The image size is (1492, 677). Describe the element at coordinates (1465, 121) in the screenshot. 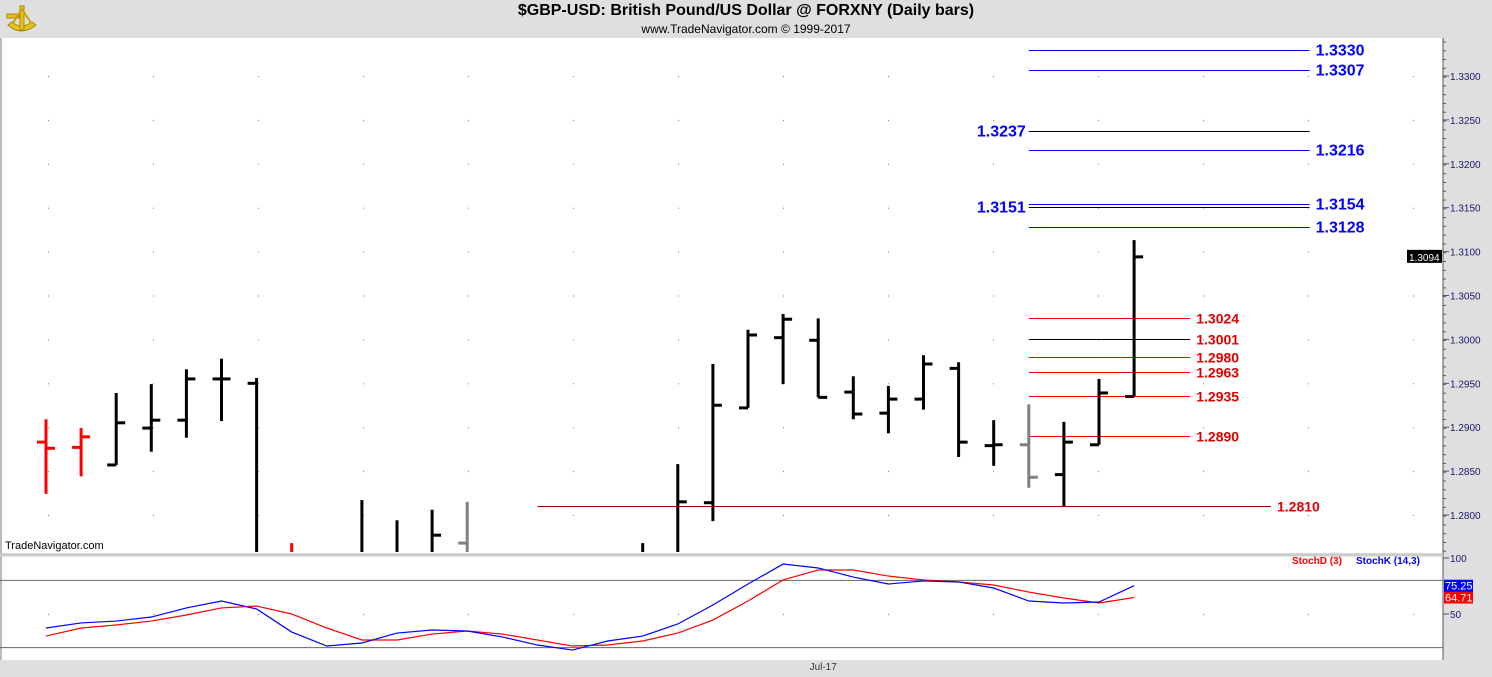

I see `y-tick-label: 1.3250` at that location.